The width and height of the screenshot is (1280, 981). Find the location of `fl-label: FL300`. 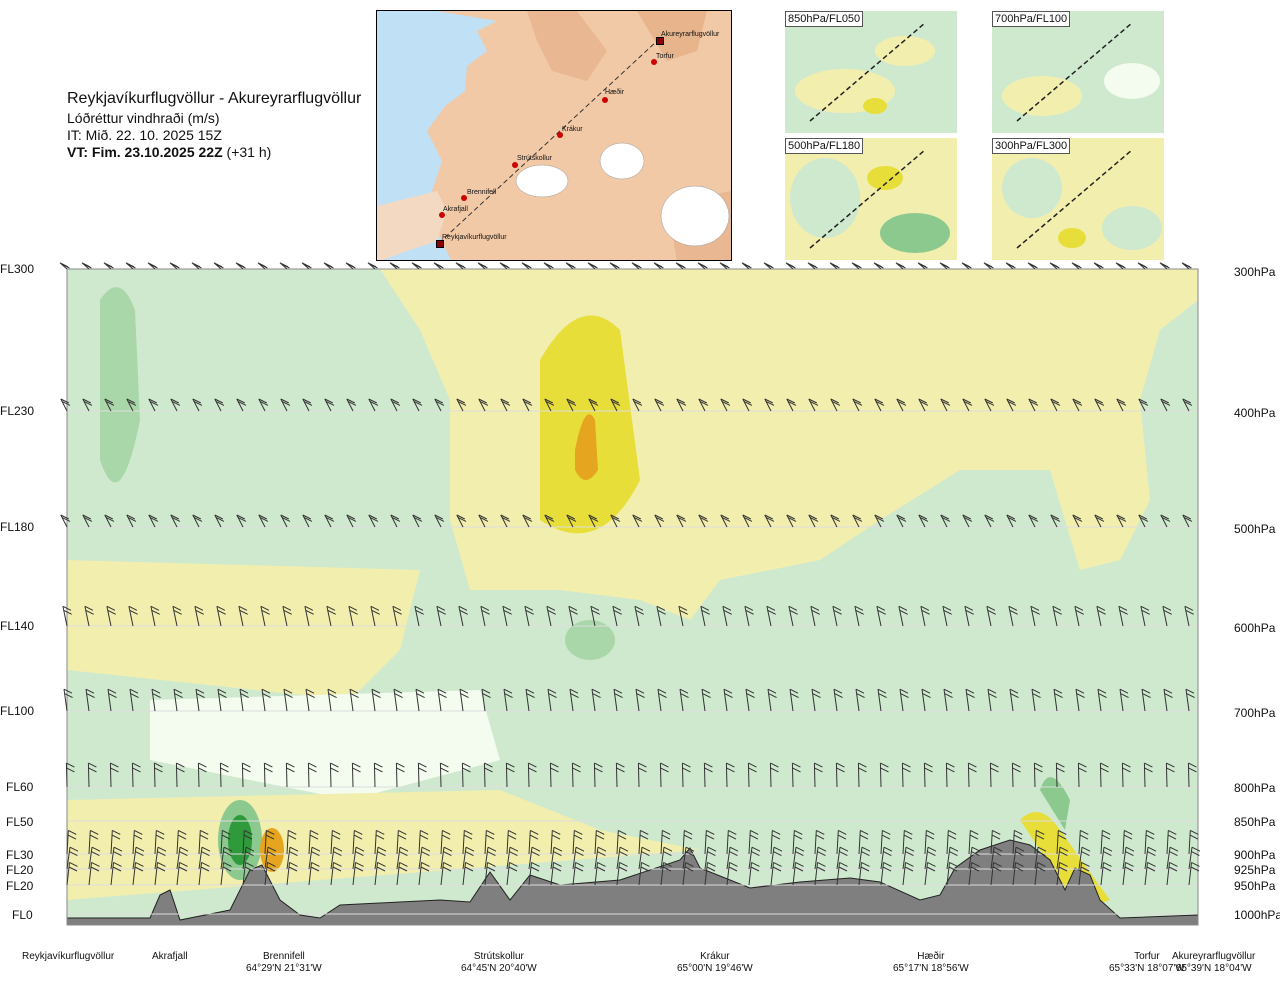

fl-label: FL300 is located at coordinates (17, 269).